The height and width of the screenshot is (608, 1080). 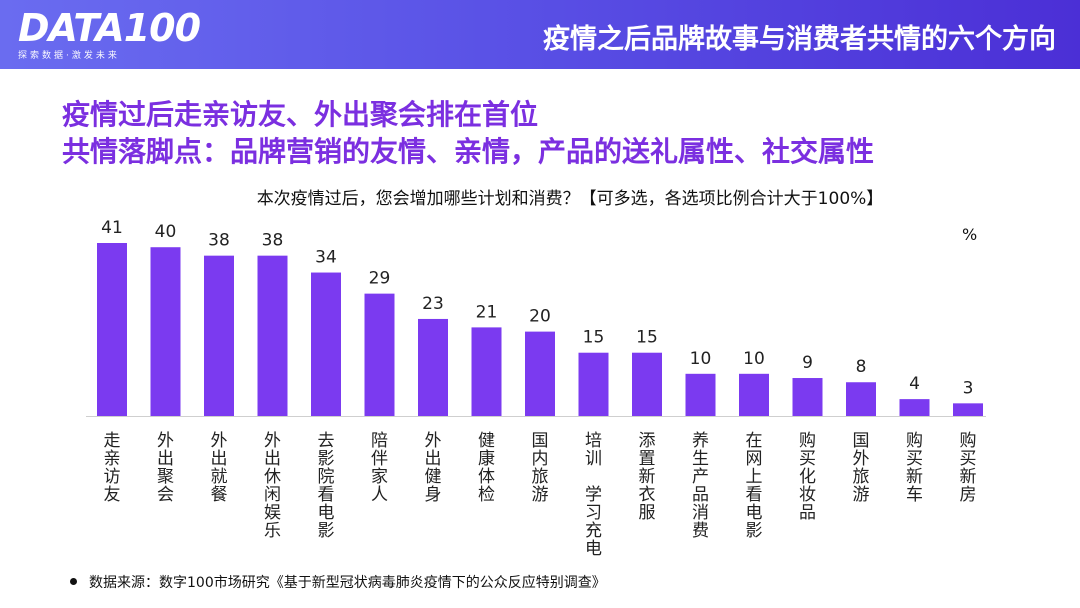 What do you see at coordinates (754, 486) in the screenshot?
I see `category-label: 在网上看电影` at bounding box center [754, 486].